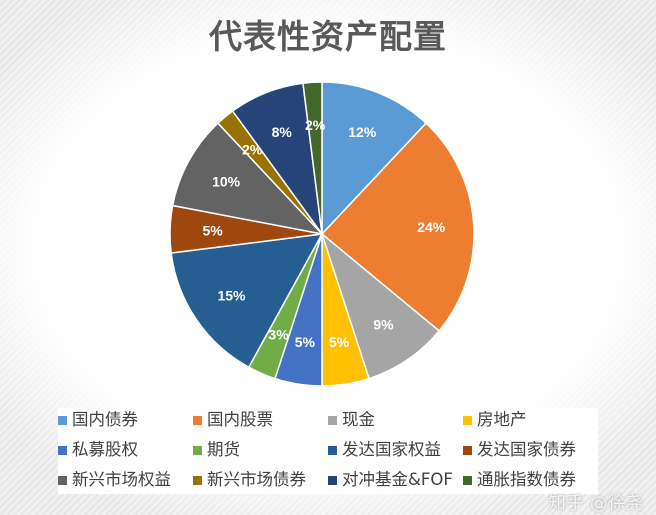  What do you see at coordinates (383, 325) in the screenshot?
I see `data-label: 9%` at bounding box center [383, 325].